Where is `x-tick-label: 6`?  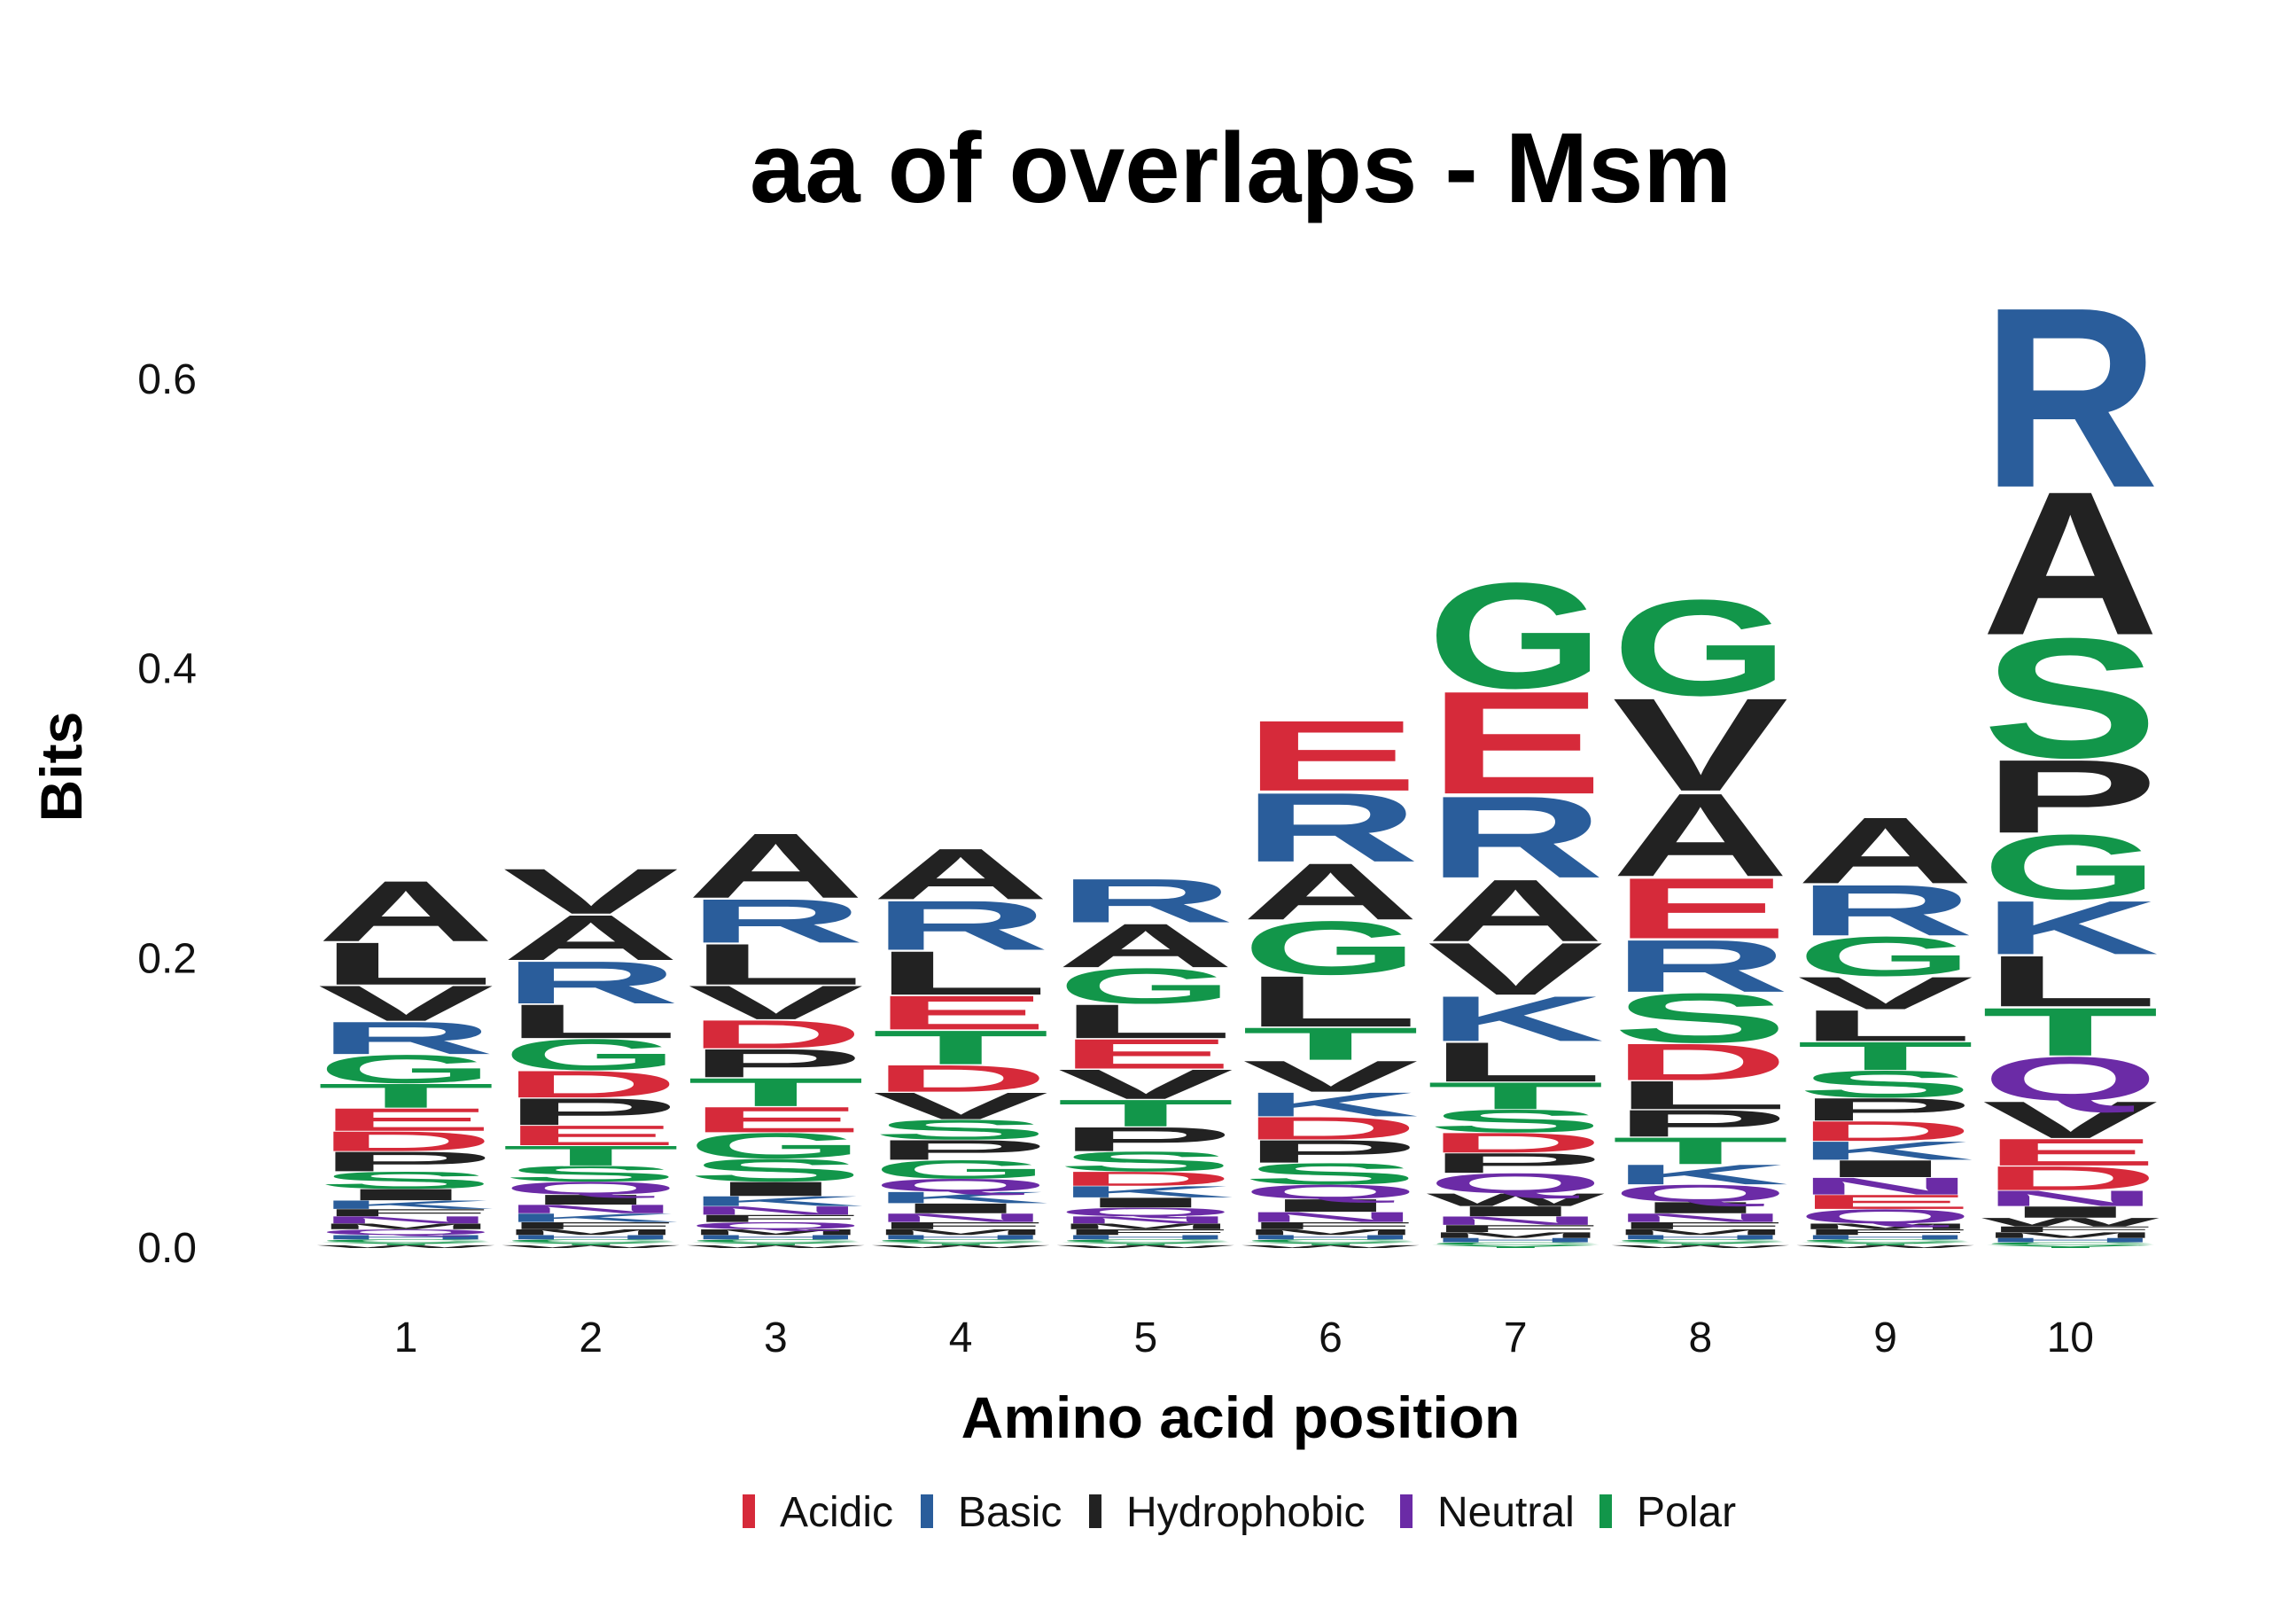 x-tick-label: 6 is located at coordinates (1331, 1337).